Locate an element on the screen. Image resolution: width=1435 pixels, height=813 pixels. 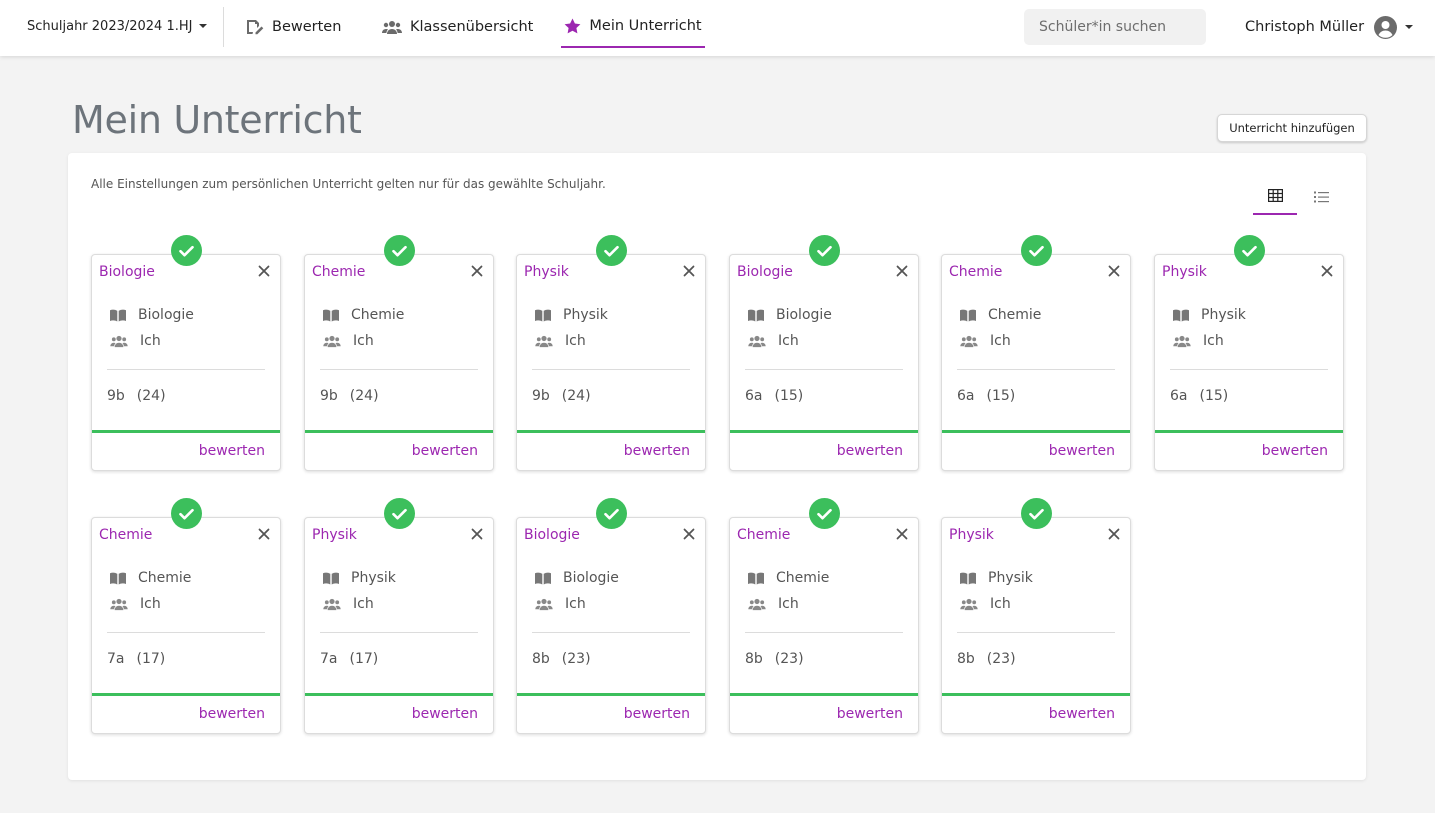
nav-klassenuebersicht: Klassenübersicht is located at coordinates (457, 27).